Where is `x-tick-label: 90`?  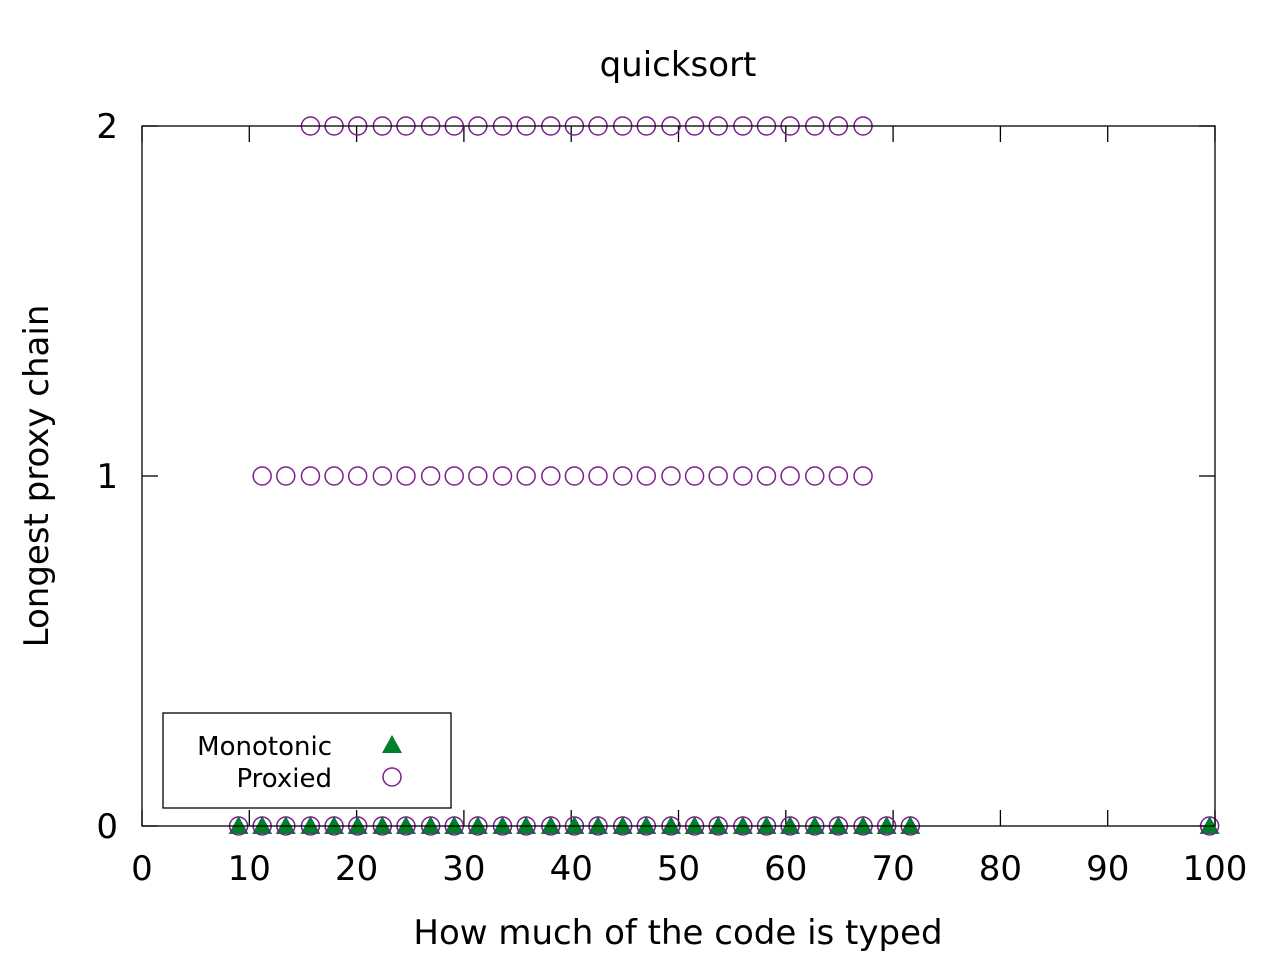
x-tick-label: 90 is located at coordinates (1107, 869).